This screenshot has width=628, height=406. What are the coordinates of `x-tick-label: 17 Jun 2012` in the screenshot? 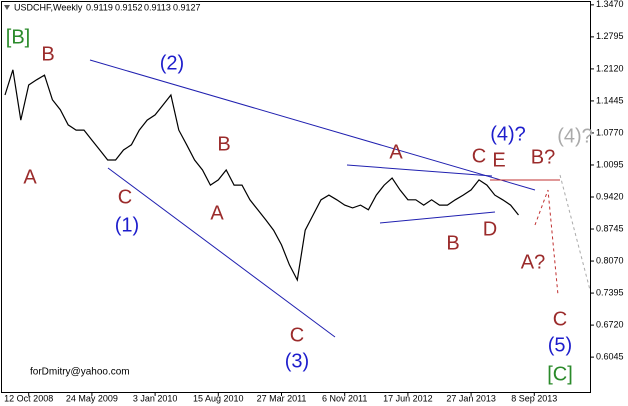 It's located at (408, 398).